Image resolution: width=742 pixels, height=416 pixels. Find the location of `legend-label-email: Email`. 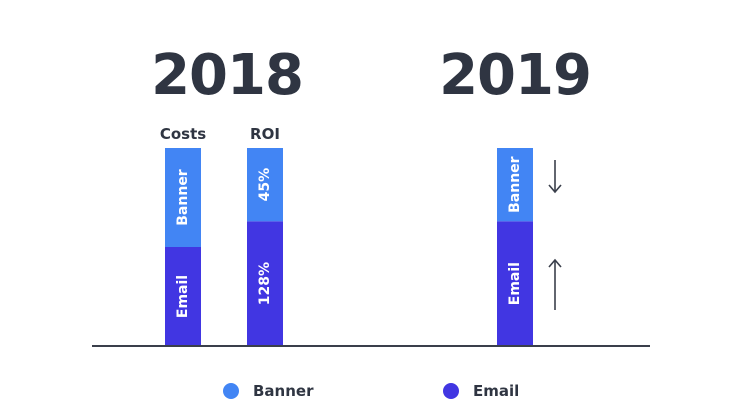

legend-label-email: Email is located at coordinates (496, 391).